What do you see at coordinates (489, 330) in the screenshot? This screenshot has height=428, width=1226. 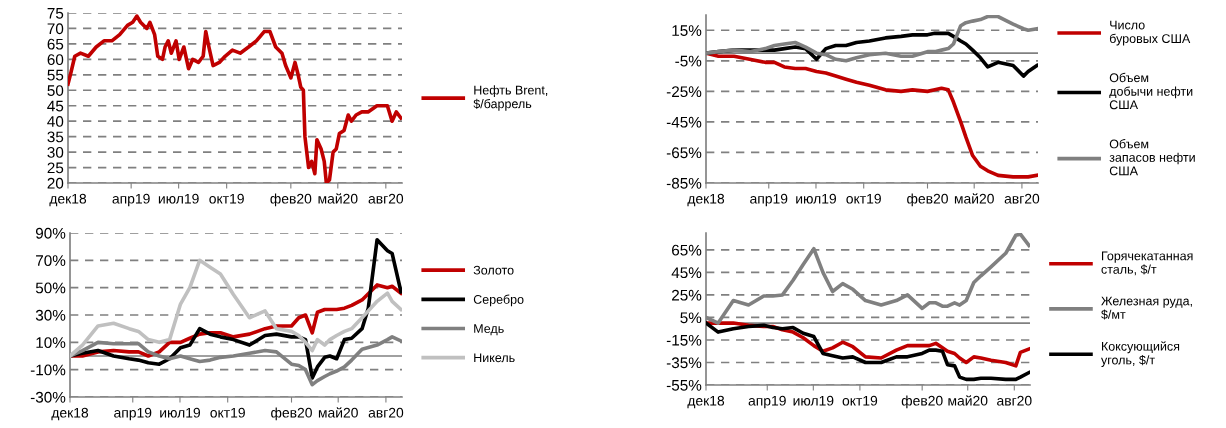 I see `legend-label: Медь` at bounding box center [489, 330].